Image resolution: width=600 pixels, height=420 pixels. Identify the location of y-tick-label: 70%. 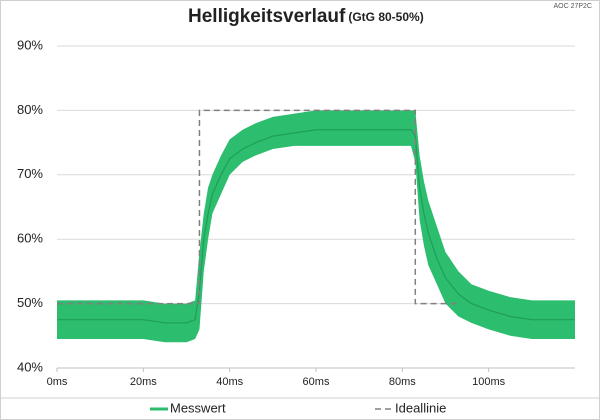
(30, 173).